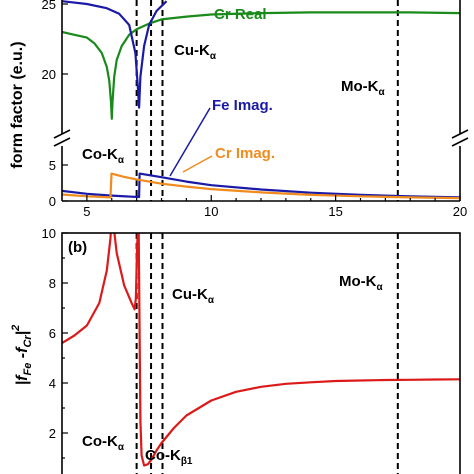 The width and height of the screenshot is (474, 474). Describe the element at coordinates (358, 281) in the screenshot. I see `mo-ka-bot-text: Mo-K` at that location.